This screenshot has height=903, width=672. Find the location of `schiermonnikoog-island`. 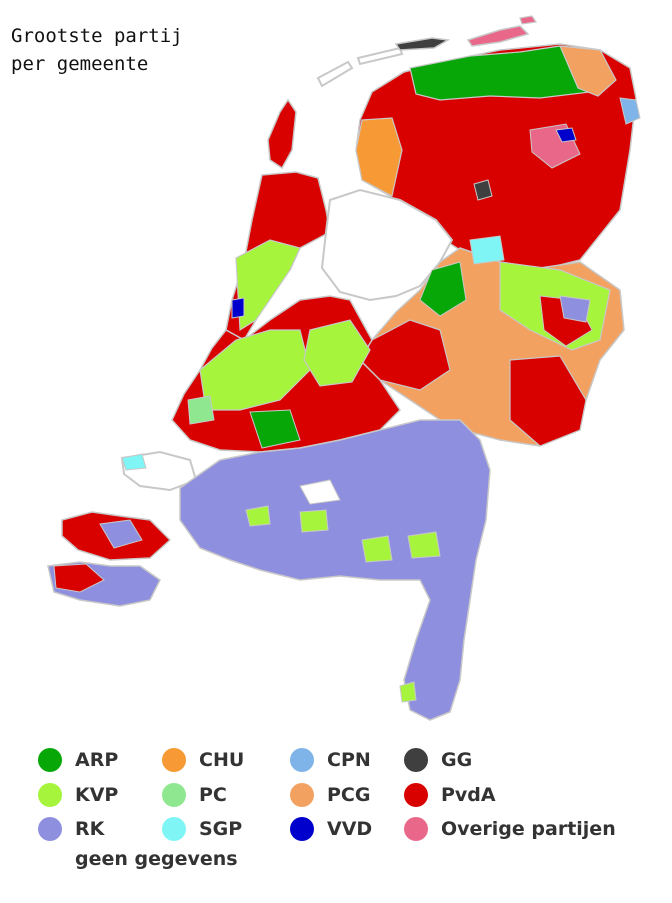

schiermonnikoog-island is located at coordinates (498, 36).